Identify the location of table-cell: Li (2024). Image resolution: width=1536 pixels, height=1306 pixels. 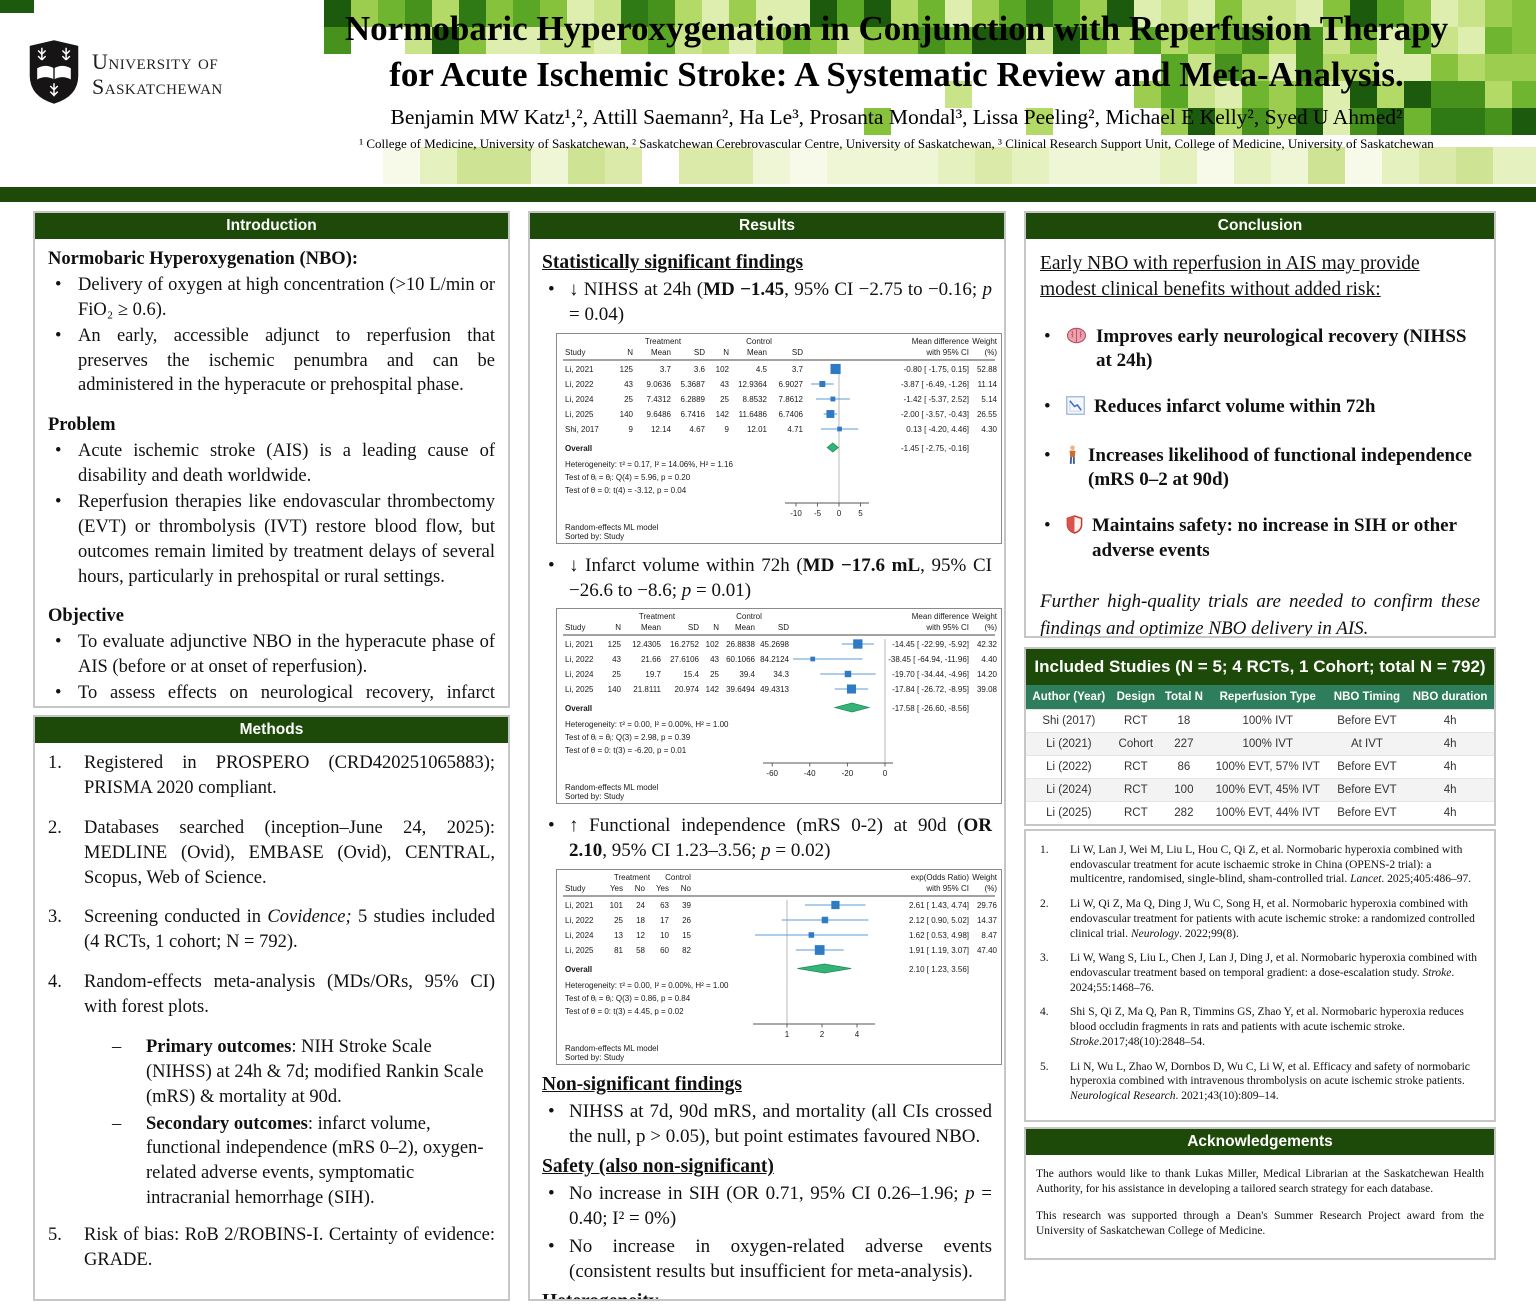
(1069, 790).